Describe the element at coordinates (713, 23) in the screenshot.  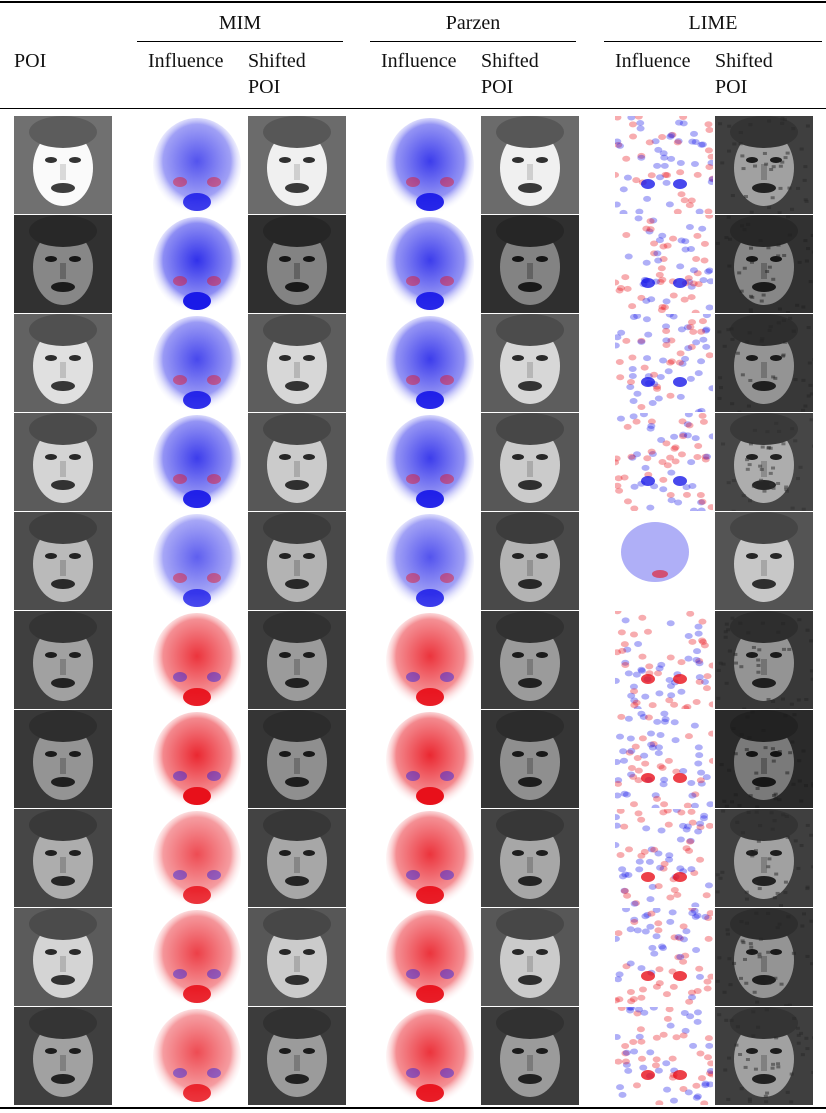
I see `group-header-lime: LIME` at that location.